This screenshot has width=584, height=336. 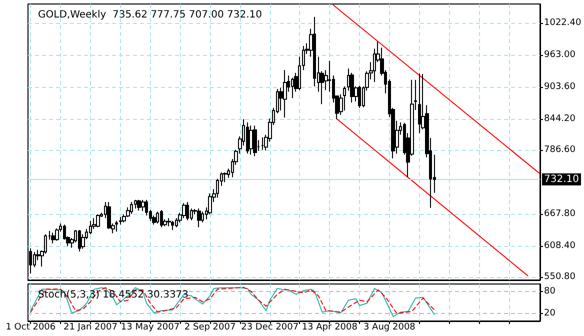 What do you see at coordinates (560, 277) in the screenshot?
I see `y-tick-label: 550.80` at bounding box center [560, 277].